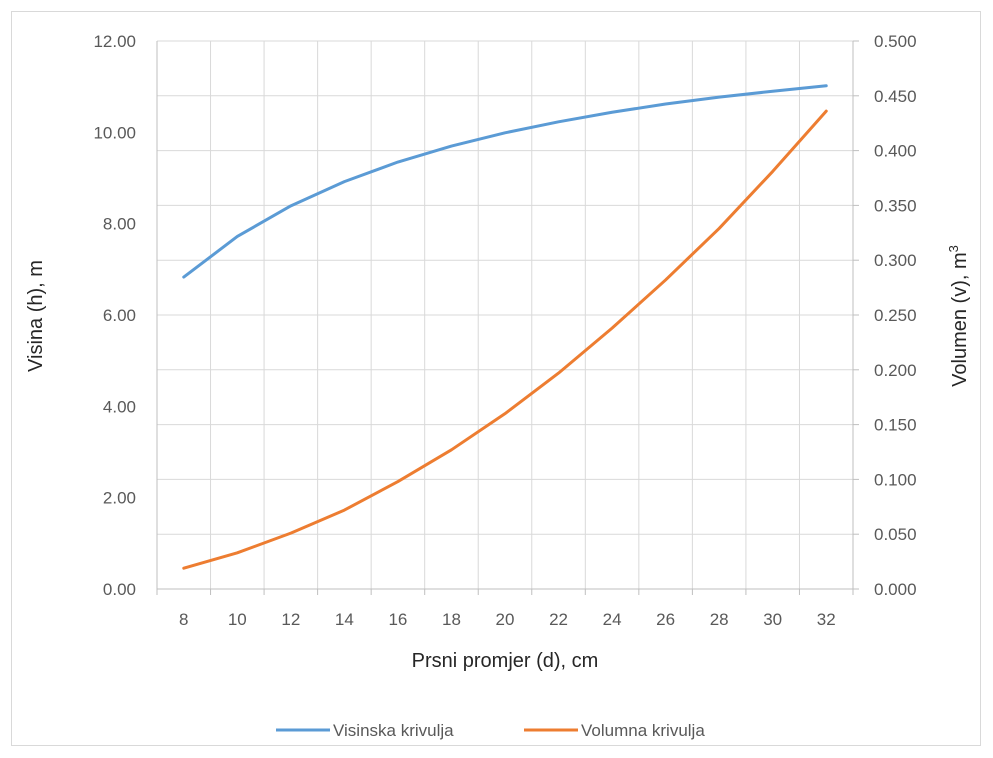  I want to click on y2-axis-tick-label: 0.200, so click(895, 370).